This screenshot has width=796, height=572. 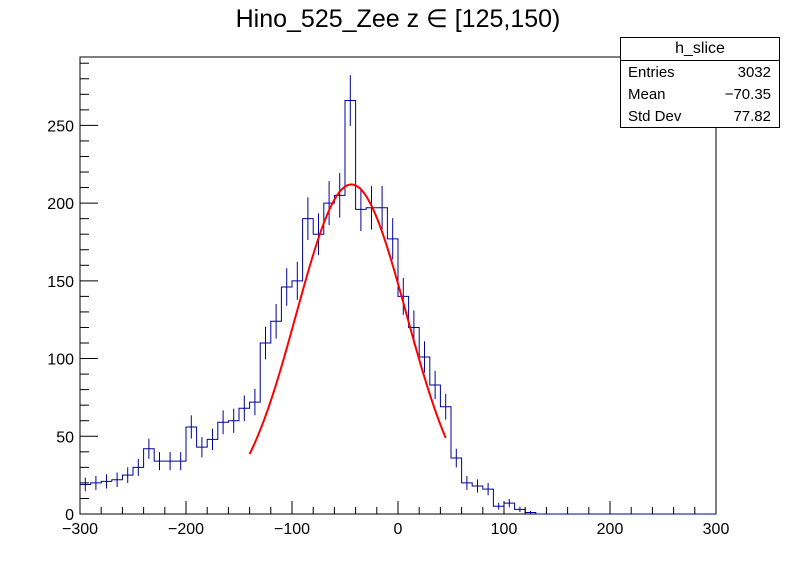 I want to click on stats-value-mean: −70.35, so click(x=747, y=94).